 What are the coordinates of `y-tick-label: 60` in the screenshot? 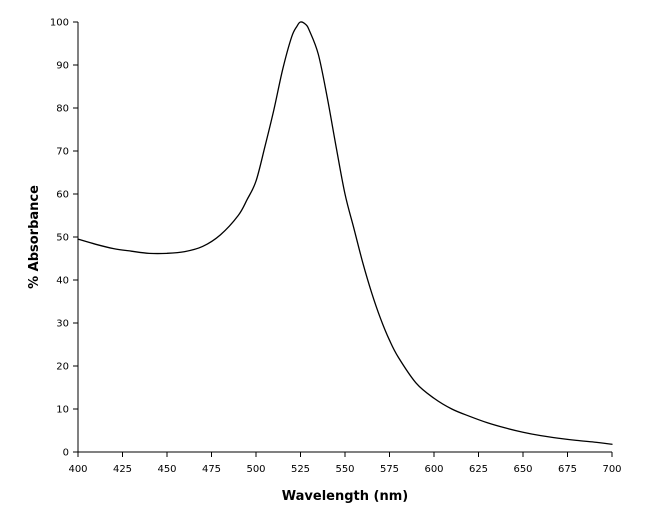 It's located at (62, 195).